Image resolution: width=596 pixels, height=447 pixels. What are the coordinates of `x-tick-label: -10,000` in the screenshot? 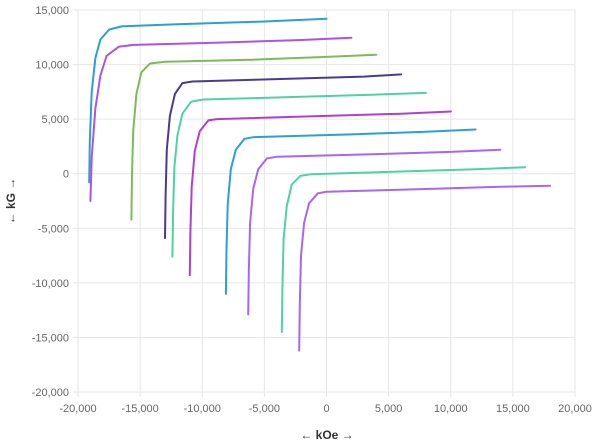 It's located at (202, 409).